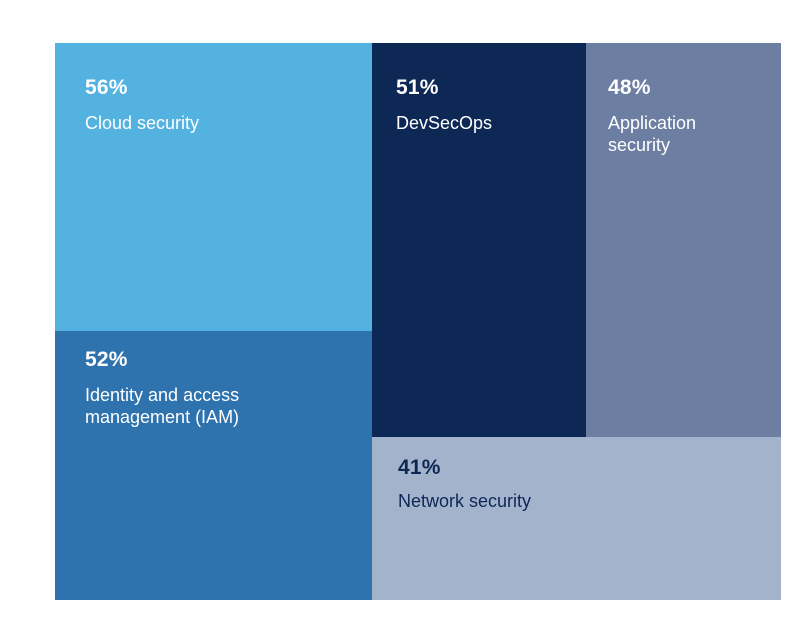 The image size is (810, 633). I want to click on tile-network-security: 41% Network security, so click(576, 518).